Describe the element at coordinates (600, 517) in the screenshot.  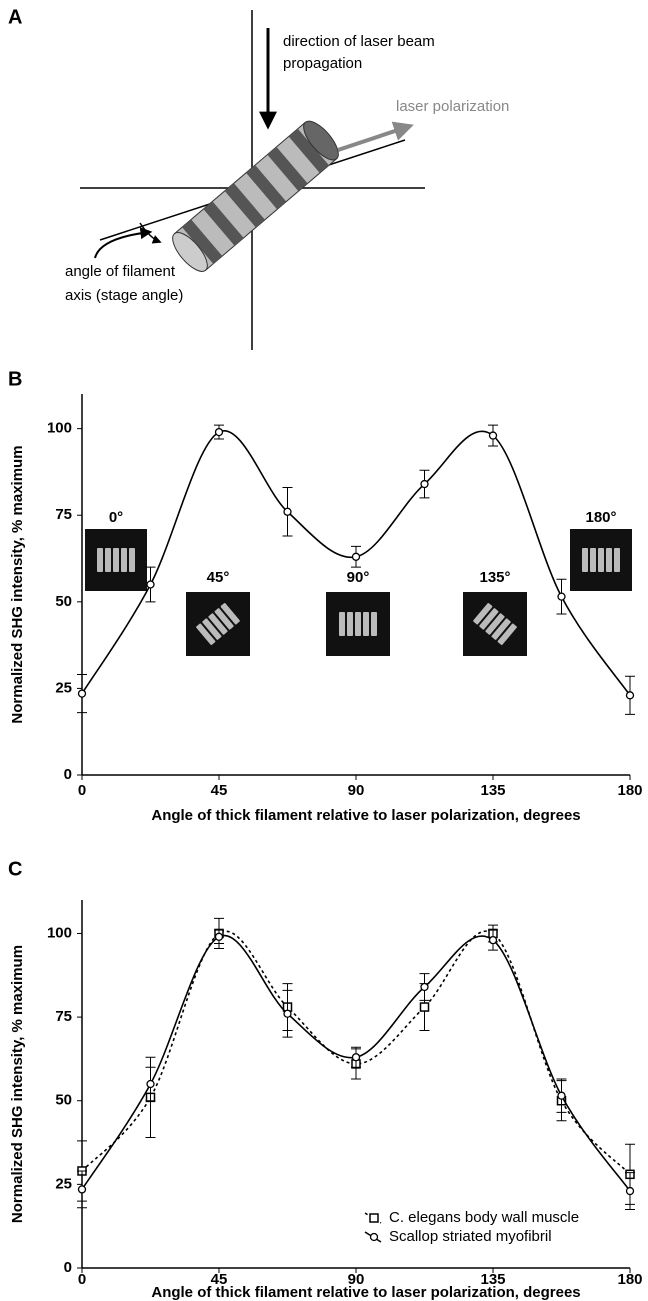
I see `annotation: 180°` at that location.